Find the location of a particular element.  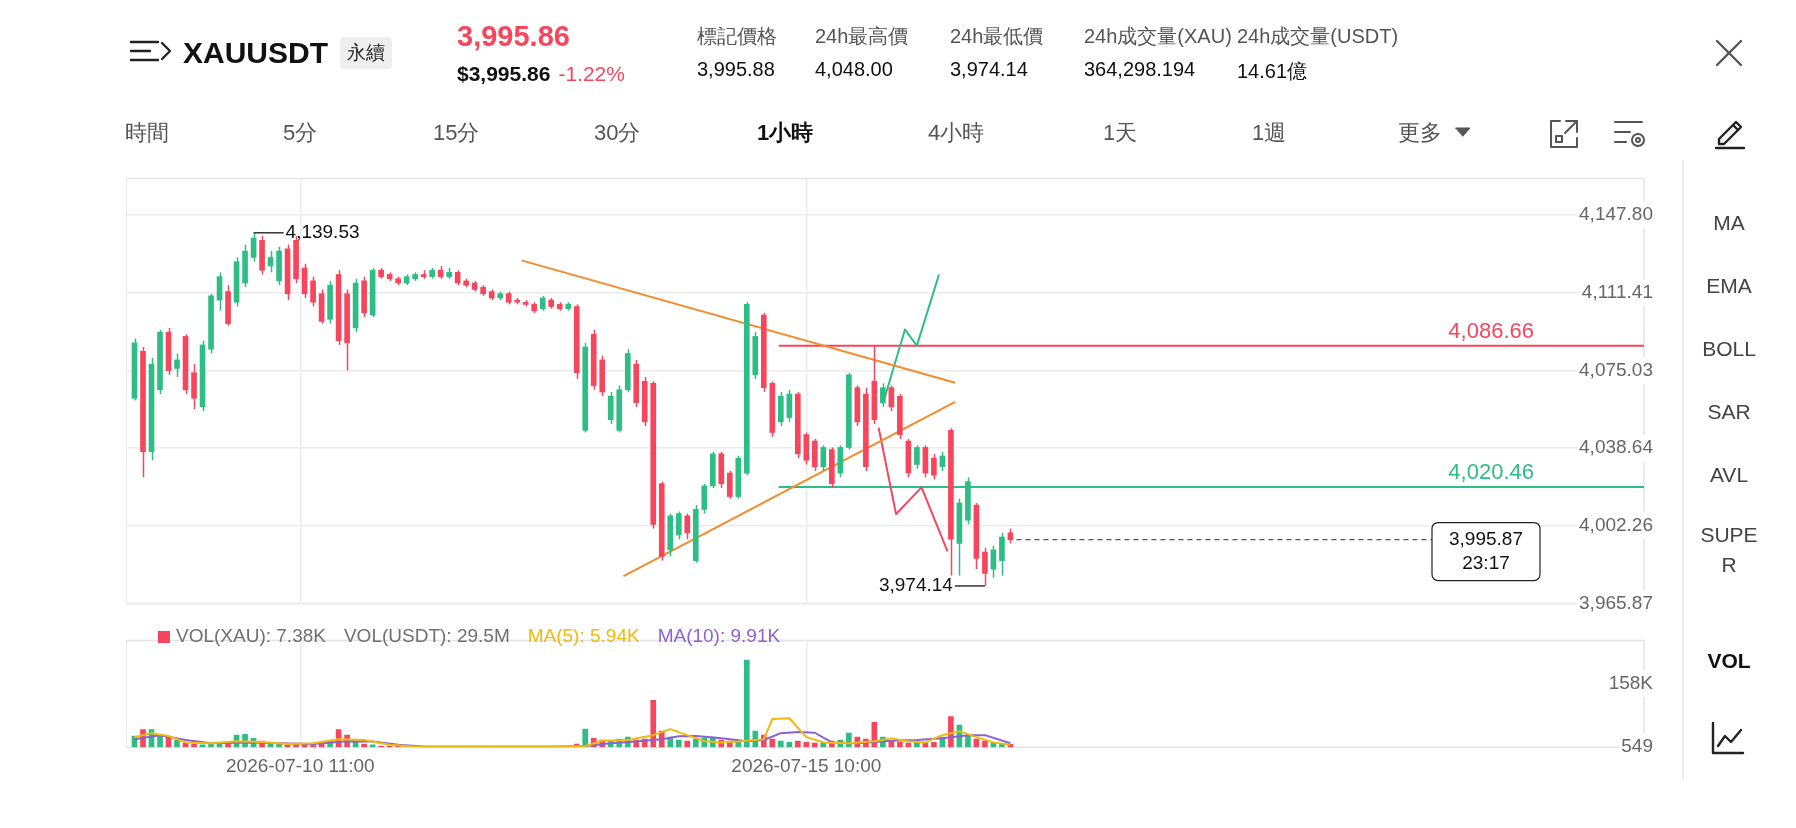

text: SUPER is located at coordinates (1729, 550).